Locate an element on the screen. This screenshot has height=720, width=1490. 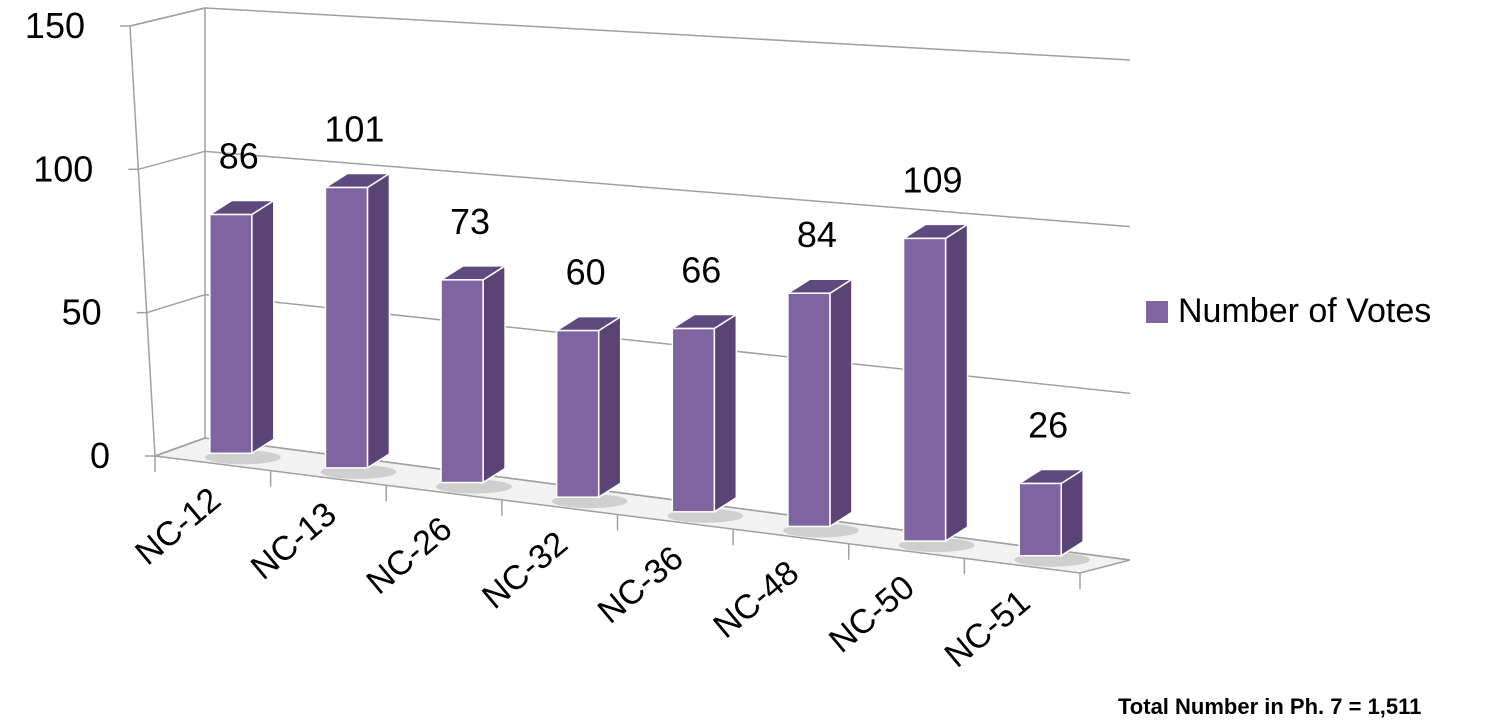
chart-left-wall is located at coordinates (167, 232).